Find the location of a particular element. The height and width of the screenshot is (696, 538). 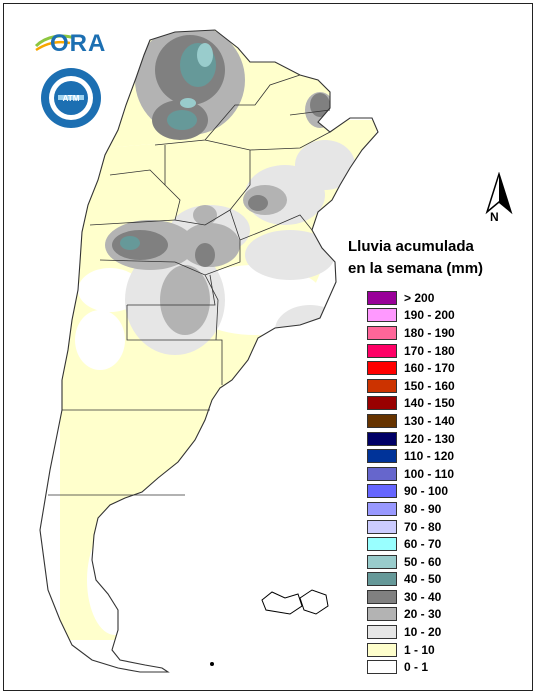

legend-title: Lluvia acumulada en la semana (mm) is located at coordinates (438, 258).